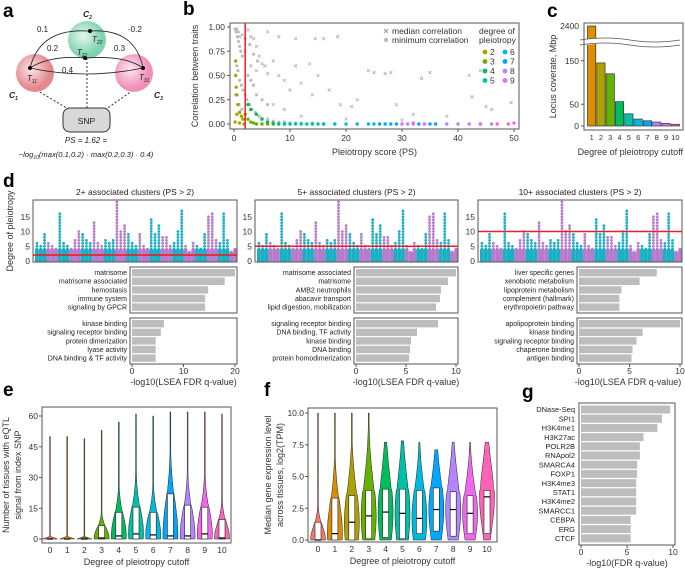 The image size is (685, 569). Describe the element at coordinates (34, 416) in the screenshot. I see `y-tick-label: 60` at that location.